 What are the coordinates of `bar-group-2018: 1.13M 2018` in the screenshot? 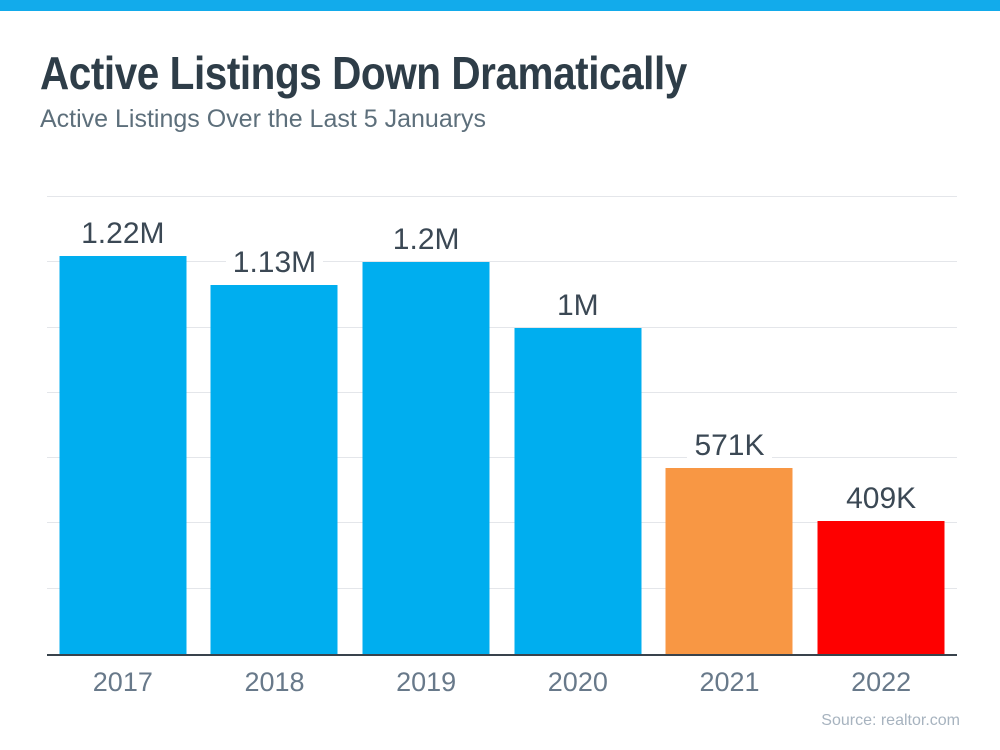 It's located at (275, 446).